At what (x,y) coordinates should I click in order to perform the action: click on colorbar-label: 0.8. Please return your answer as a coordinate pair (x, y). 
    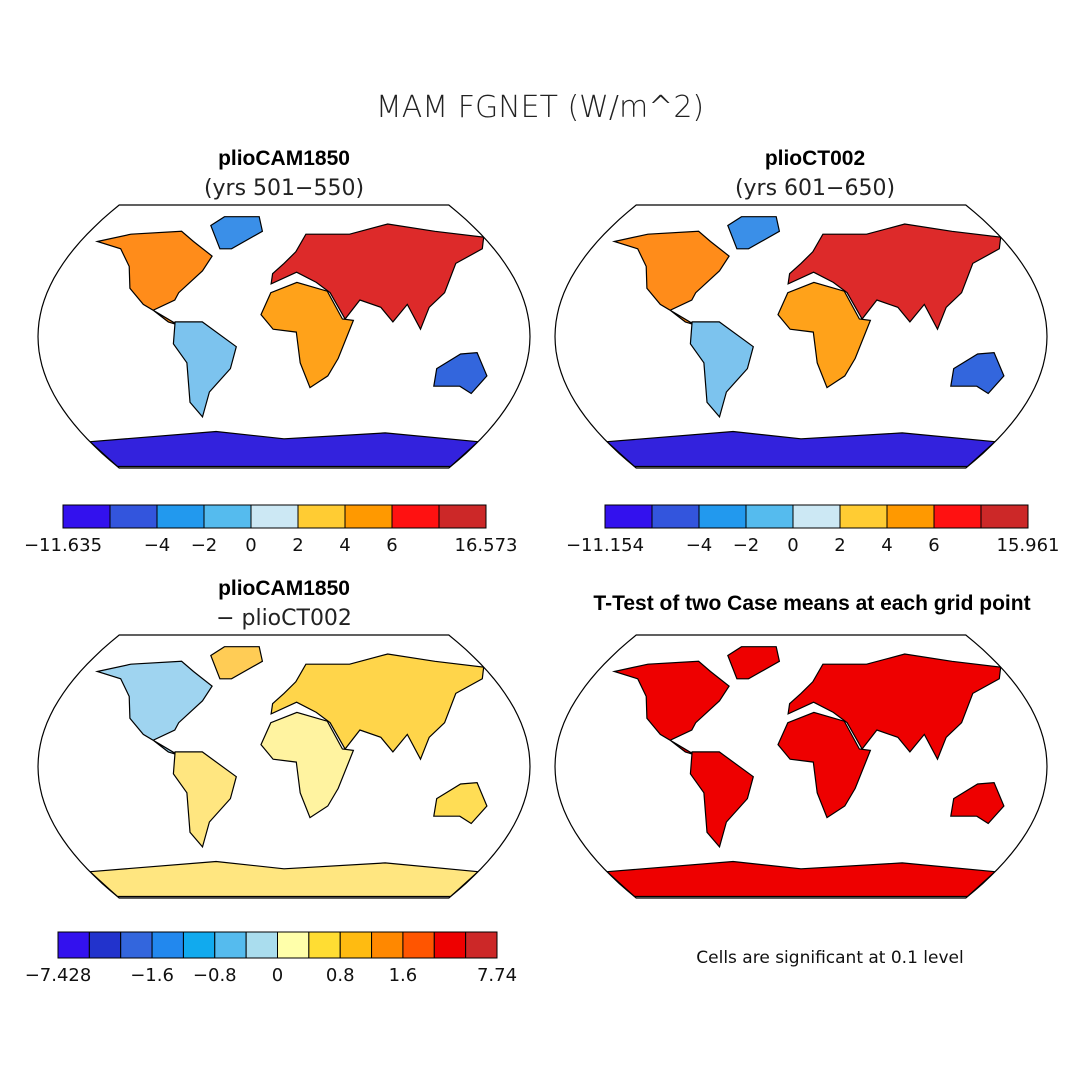
    Looking at the image, I should click on (340, 975).